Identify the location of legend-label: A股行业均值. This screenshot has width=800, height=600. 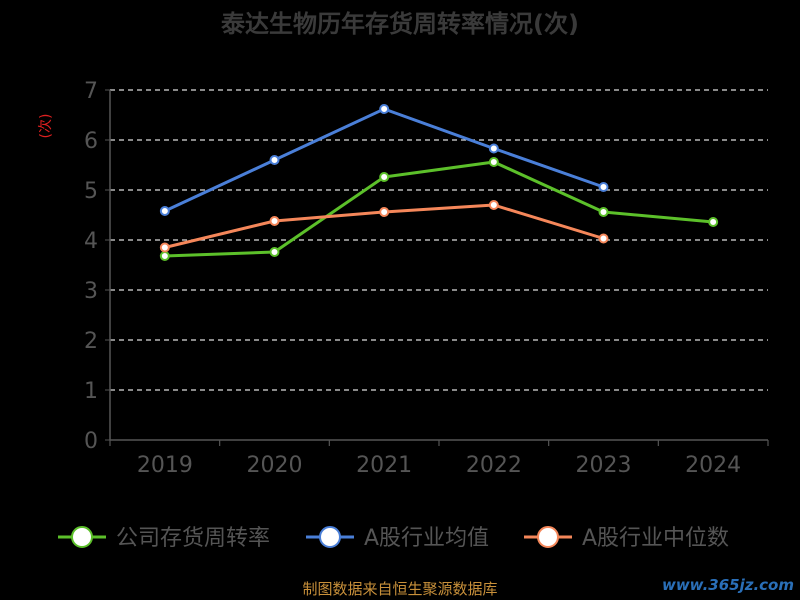
(426, 538).